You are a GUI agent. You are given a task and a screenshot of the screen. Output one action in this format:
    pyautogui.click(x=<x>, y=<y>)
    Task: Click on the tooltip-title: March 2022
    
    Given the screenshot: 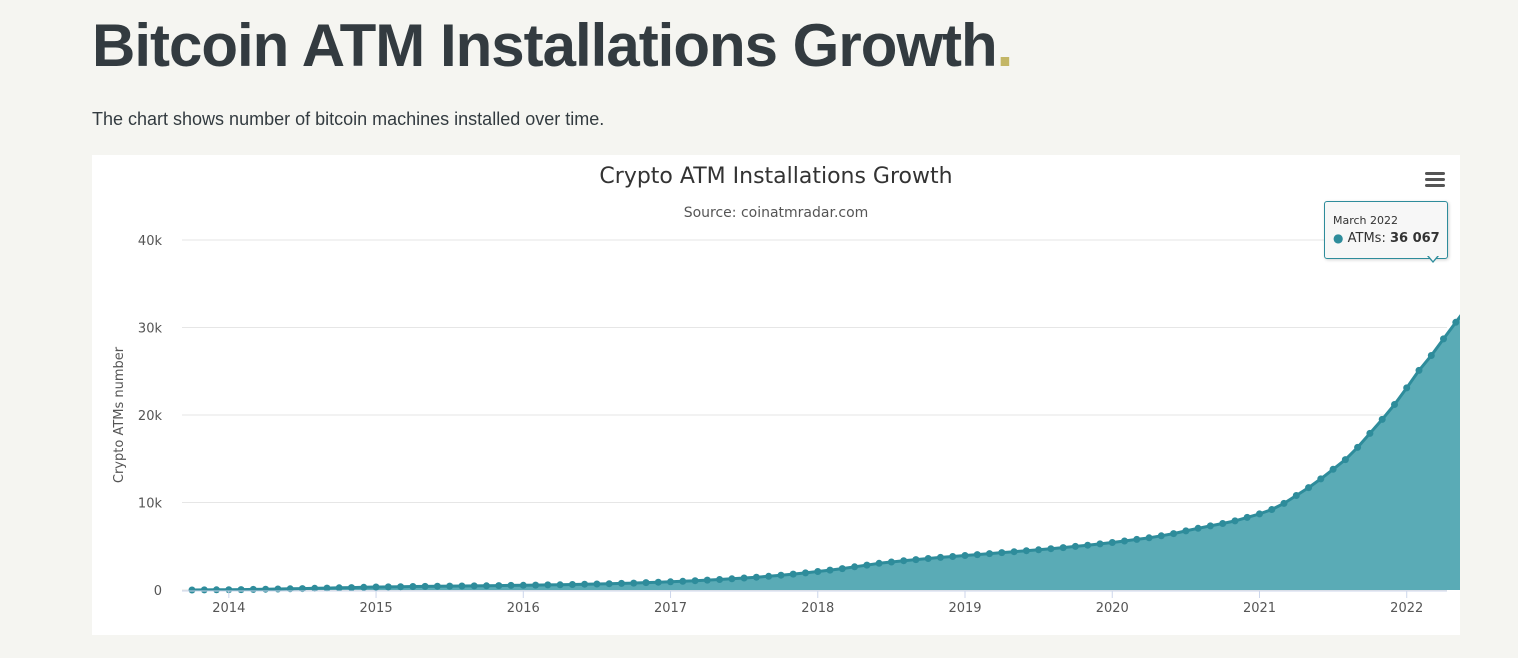 What is the action you would take?
    pyautogui.click(x=1366, y=220)
    